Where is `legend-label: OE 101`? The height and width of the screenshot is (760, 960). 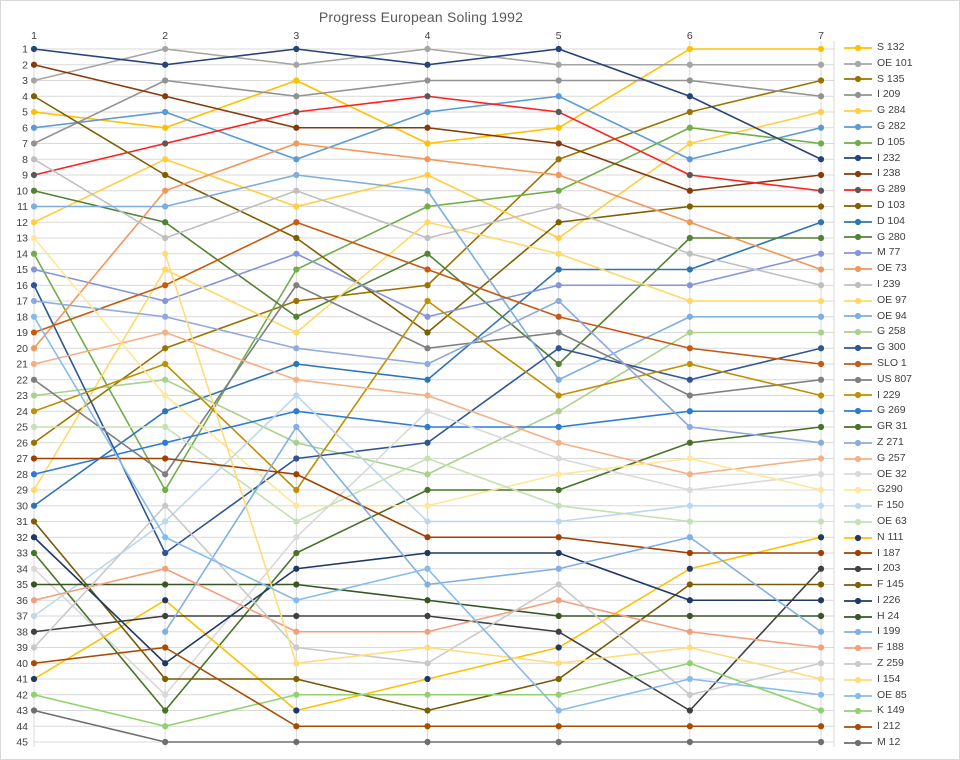 legend-label: OE 101 is located at coordinates (895, 62).